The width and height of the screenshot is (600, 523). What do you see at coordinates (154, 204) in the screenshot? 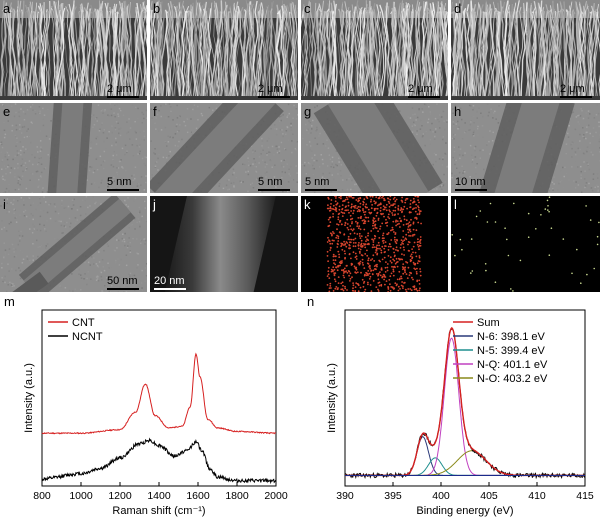
I see `panel-j-label: j` at bounding box center [154, 204].